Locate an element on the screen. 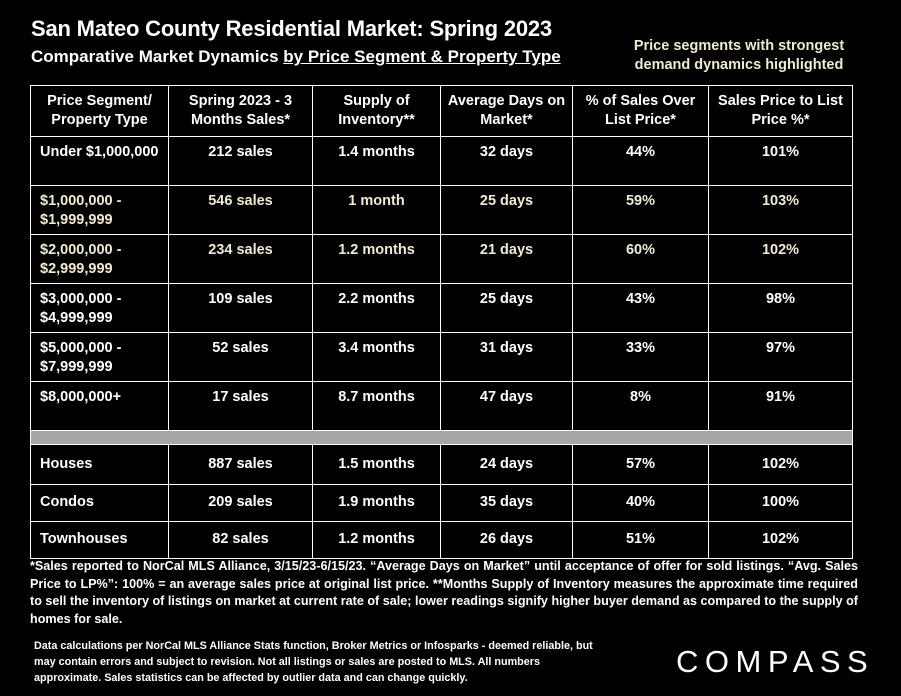 The image size is (901, 696). segment-cell: $3,000,000 - $4,999,999 is located at coordinates (99, 308).